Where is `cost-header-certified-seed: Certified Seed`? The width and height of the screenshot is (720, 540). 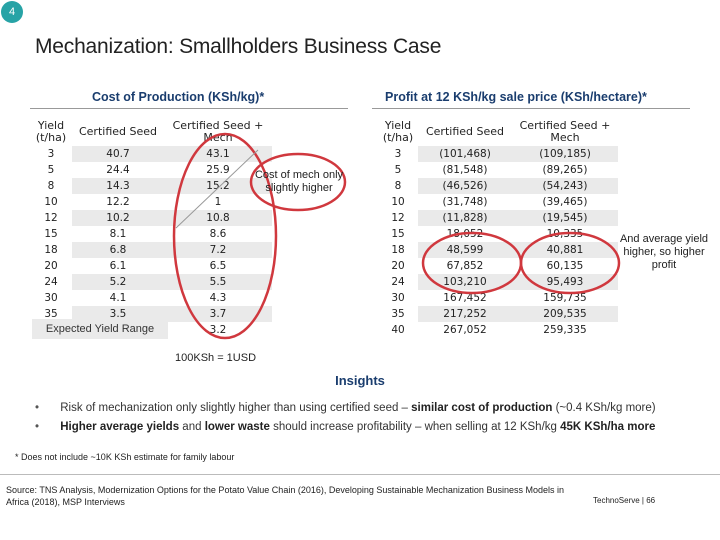
cost-header-certified-seed: Certified Seed is located at coordinates (117, 131).